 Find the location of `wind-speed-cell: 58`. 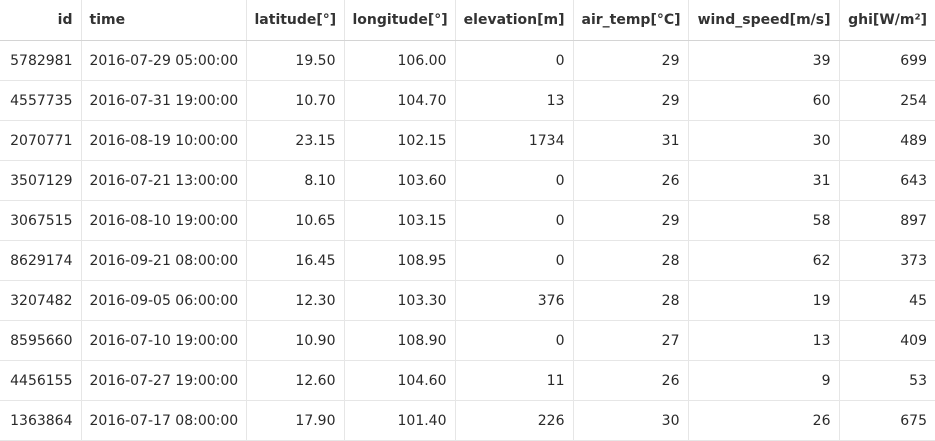

wind-speed-cell: 58 is located at coordinates (764, 220).